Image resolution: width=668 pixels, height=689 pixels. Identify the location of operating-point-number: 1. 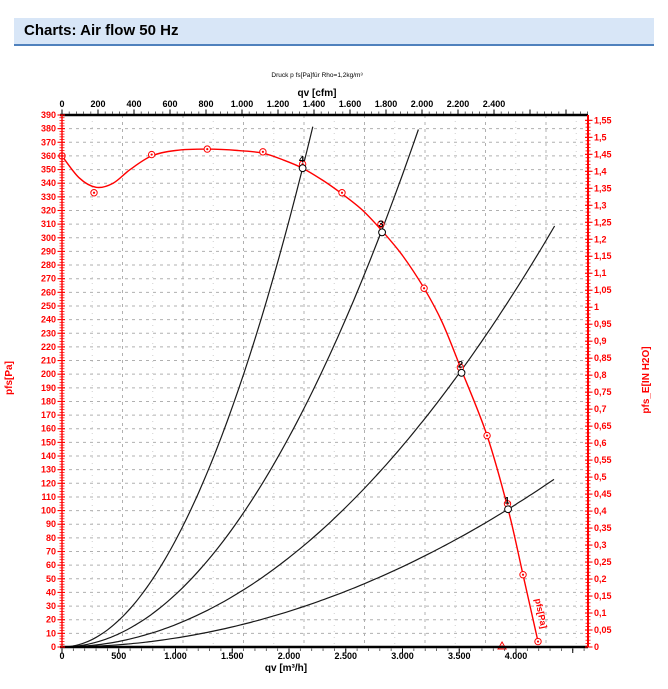
(507, 501).